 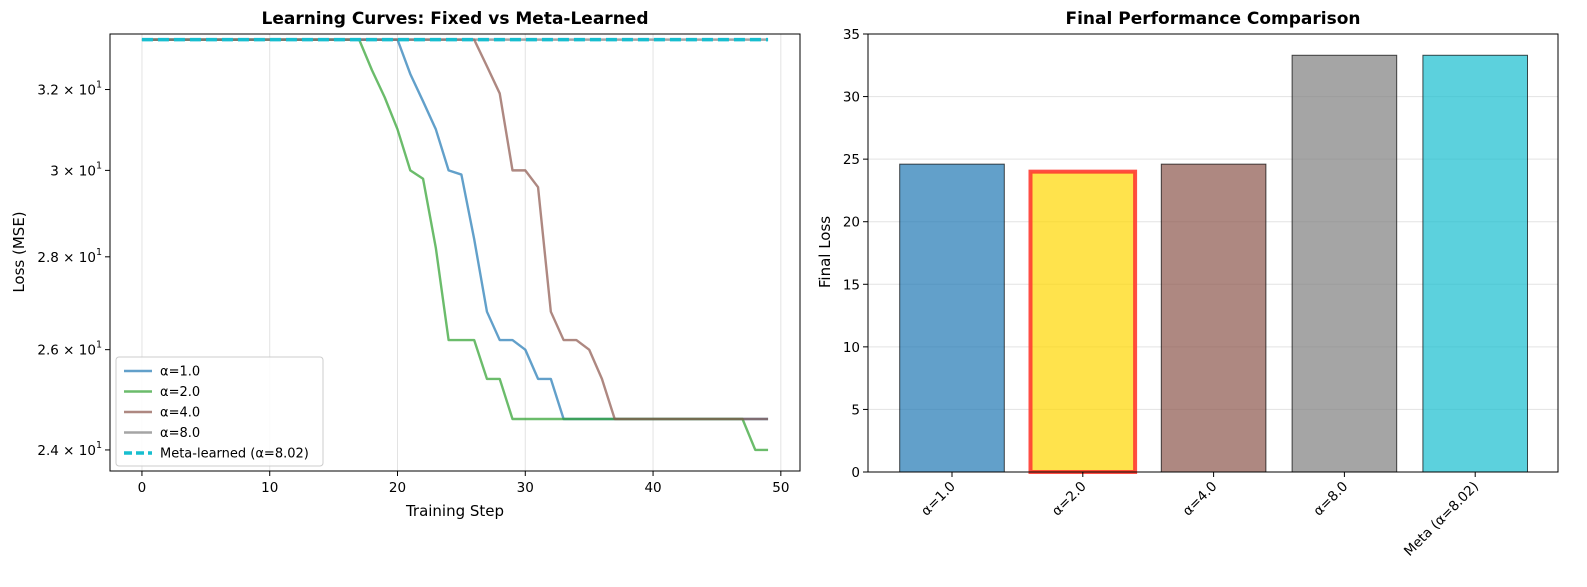 I want to click on y-tick-label: 3 × 10¹, so click(x=76, y=169).